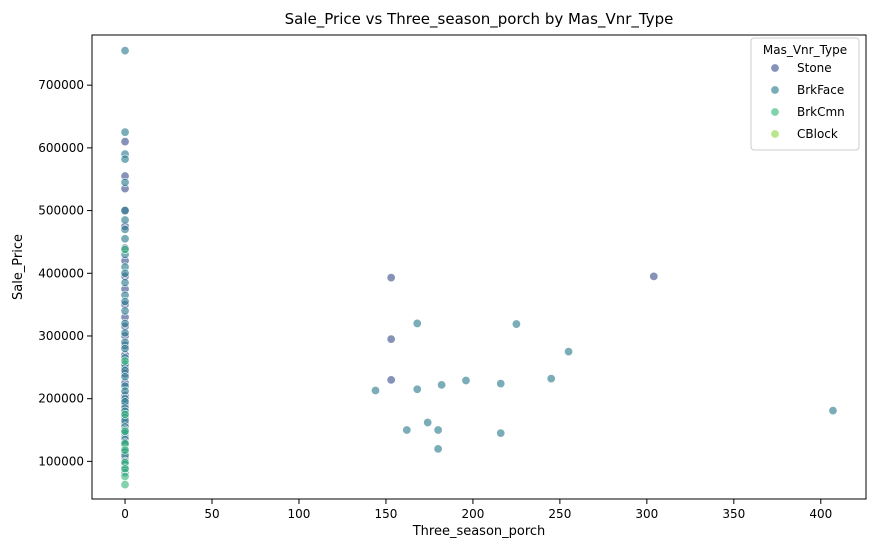 The image size is (877, 551). What do you see at coordinates (559, 514) in the screenshot?
I see `x-tick-label: 250` at bounding box center [559, 514].